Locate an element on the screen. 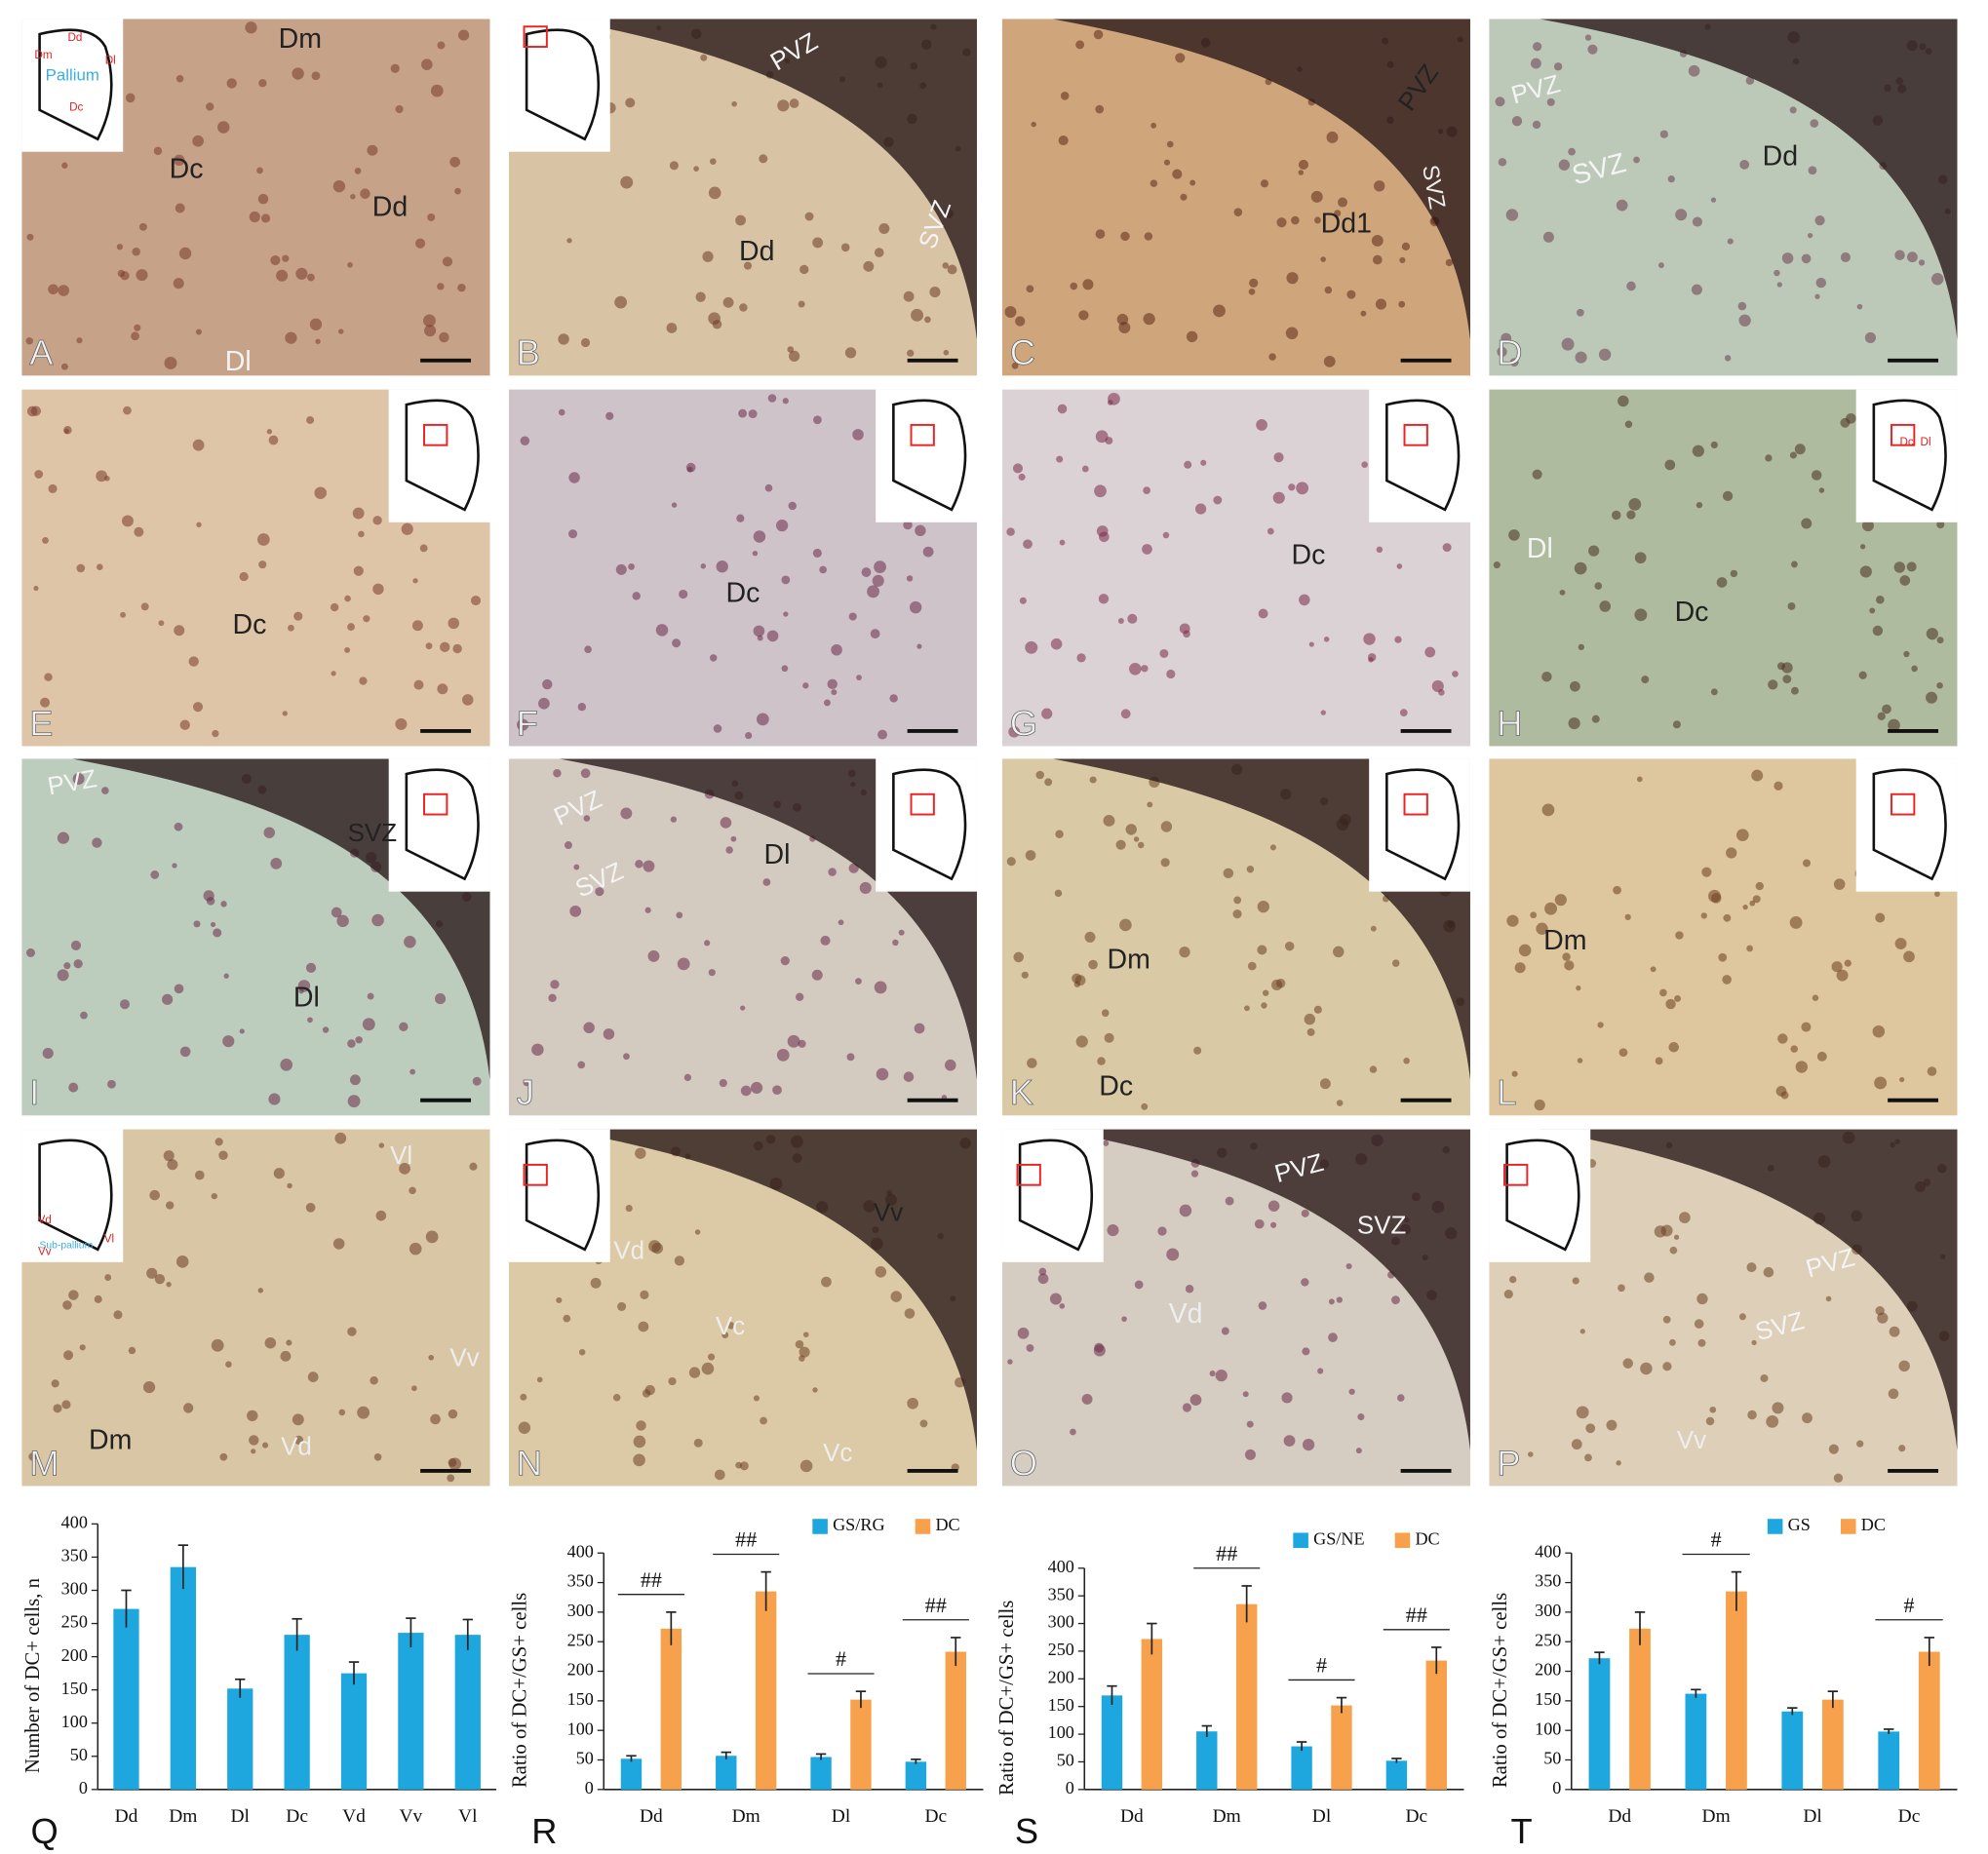  x-tick-label: Dd is located at coordinates (651, 1816).